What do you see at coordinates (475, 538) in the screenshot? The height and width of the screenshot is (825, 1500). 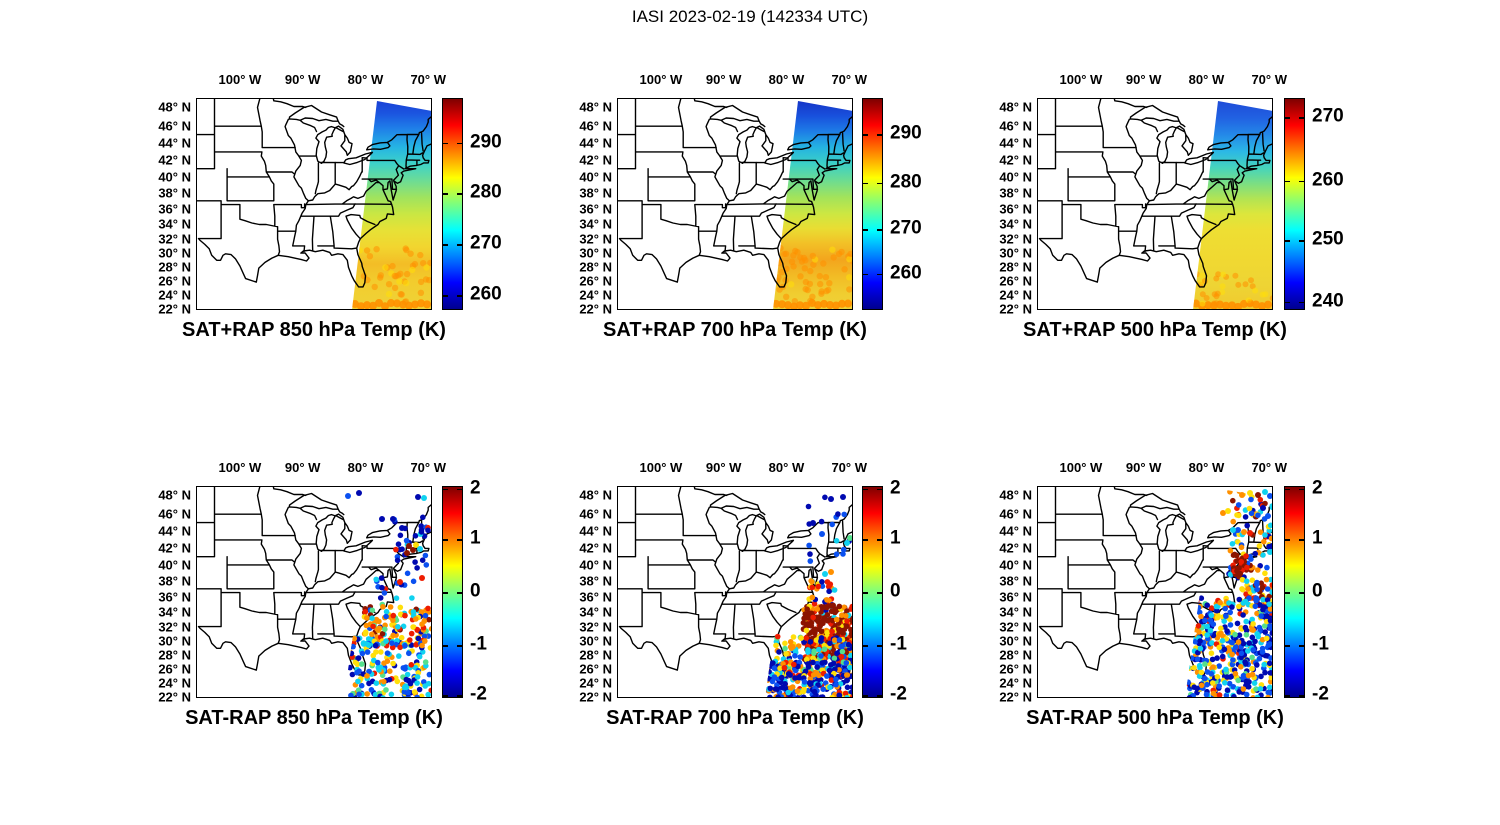 I see `colorbar-tick-label: 1` at bounding box center [475, 538].